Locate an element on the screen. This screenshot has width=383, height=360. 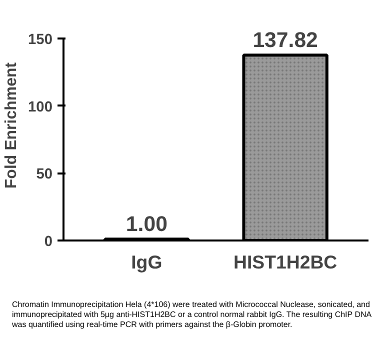
text: Chromatin Immunoprecipitation Hela (4*106) were treated with Micrococcal Nuclease, sonicated, and immunoprecipitated with 5µg anti-HIST1H2BC or a control normal rabbit IgG. The resulting ChIP DNA was quantified using real-time PCR with primers against the β-Globin promoter. is located at coordinates (192, 315).